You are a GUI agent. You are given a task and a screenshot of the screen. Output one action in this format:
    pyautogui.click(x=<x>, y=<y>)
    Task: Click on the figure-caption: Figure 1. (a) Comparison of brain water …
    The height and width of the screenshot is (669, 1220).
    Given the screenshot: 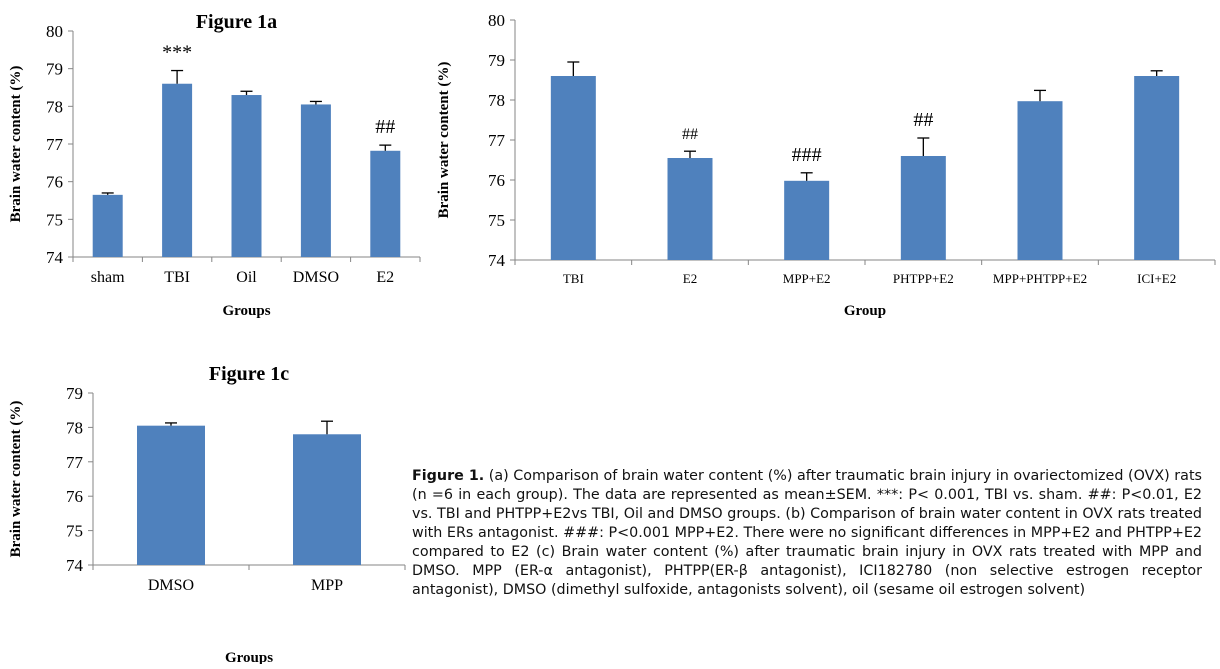 What is the action you would take?
    pyautogui.click(x=807, y=533)
    